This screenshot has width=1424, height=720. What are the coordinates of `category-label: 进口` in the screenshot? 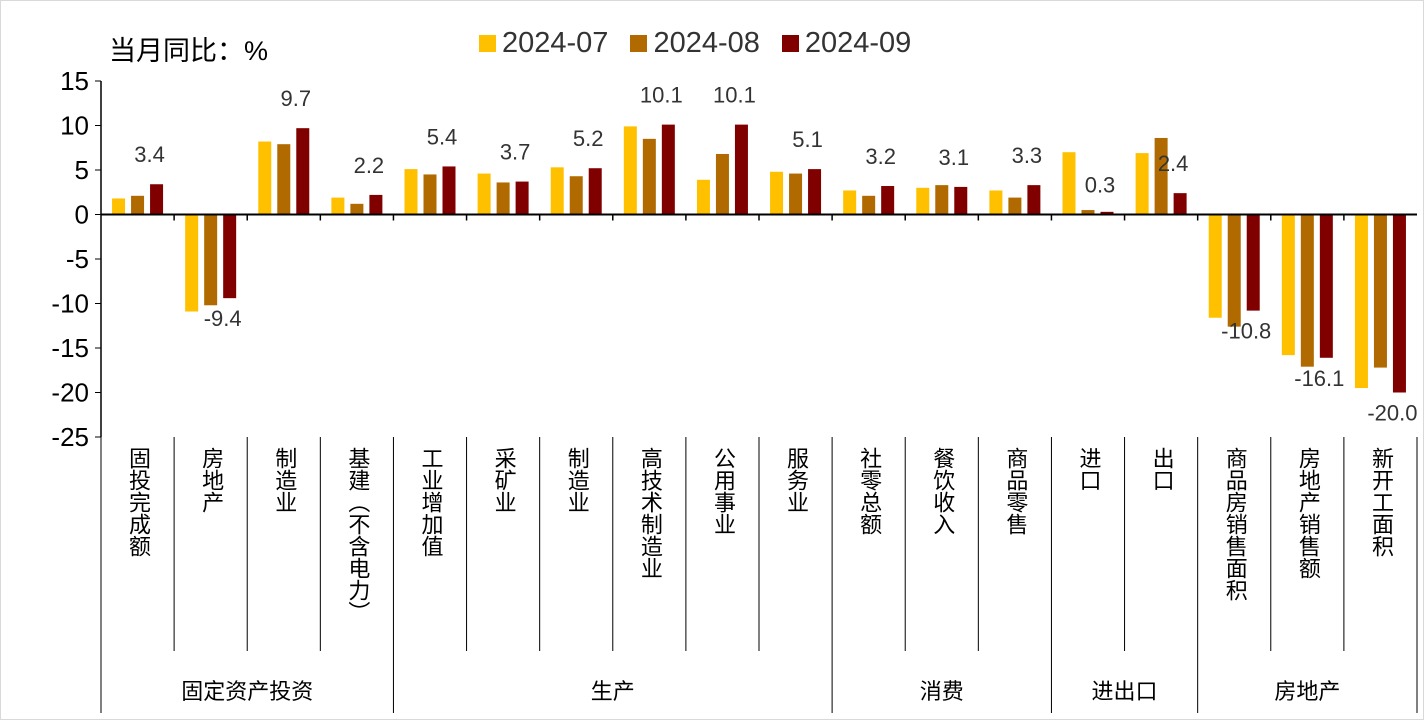 It's located at (1089, 469).